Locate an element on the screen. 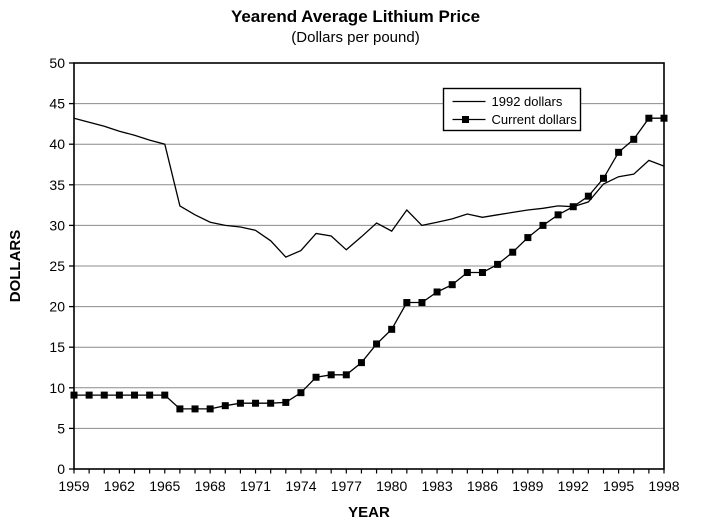 Image resolution: width=711 pixels, height=527 pixels. legend-label: Current dollars is located at coordinates (535, 119).